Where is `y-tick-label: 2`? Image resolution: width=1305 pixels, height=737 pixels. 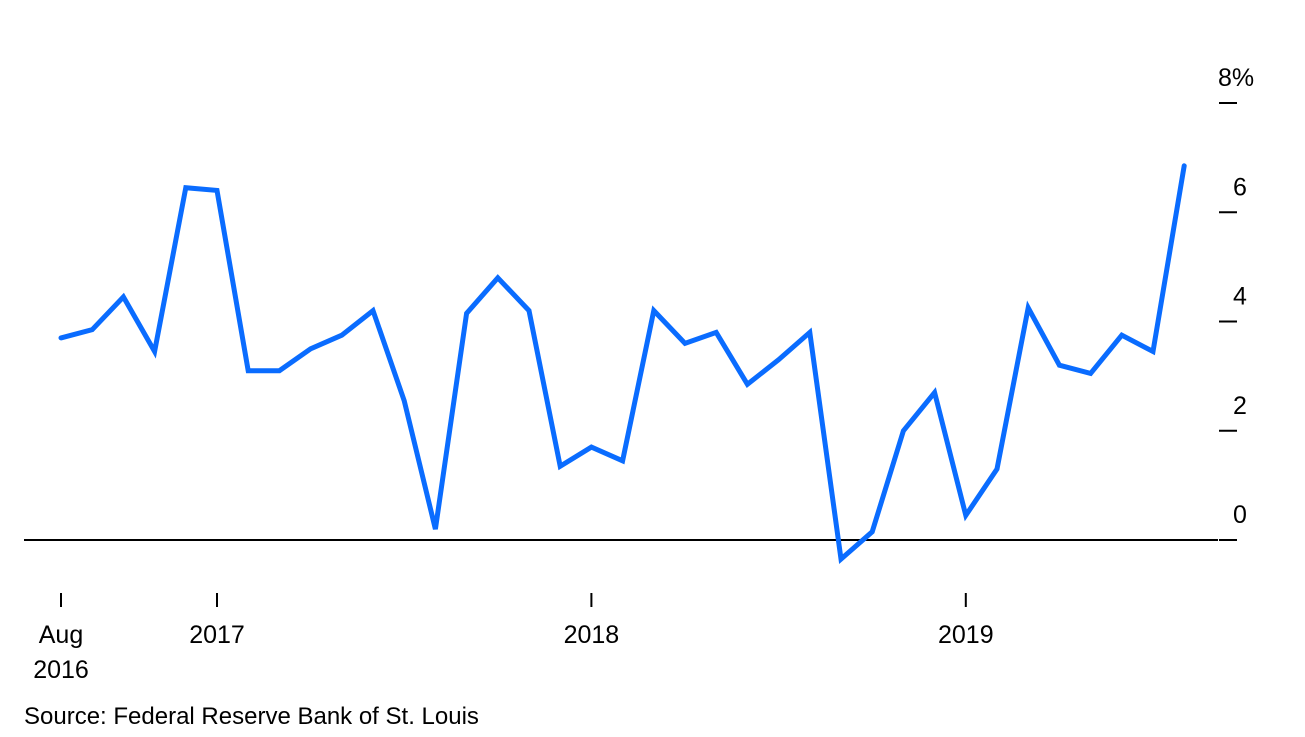 y-tick-label: 2 is located at coordinates (1240, 406).